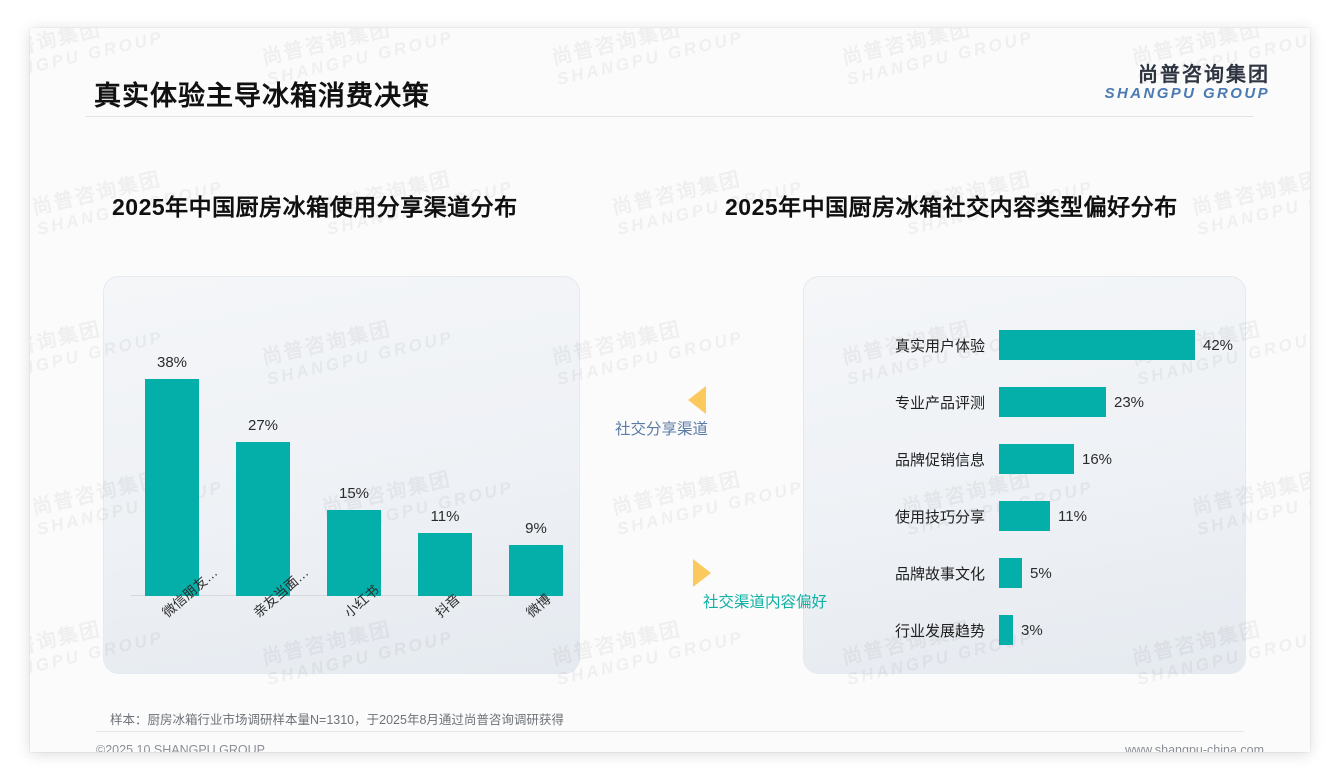 This screenshot has width=1340, height=780. I want to click on bar-category-label: 品牌促销信息, so click(939, 460).